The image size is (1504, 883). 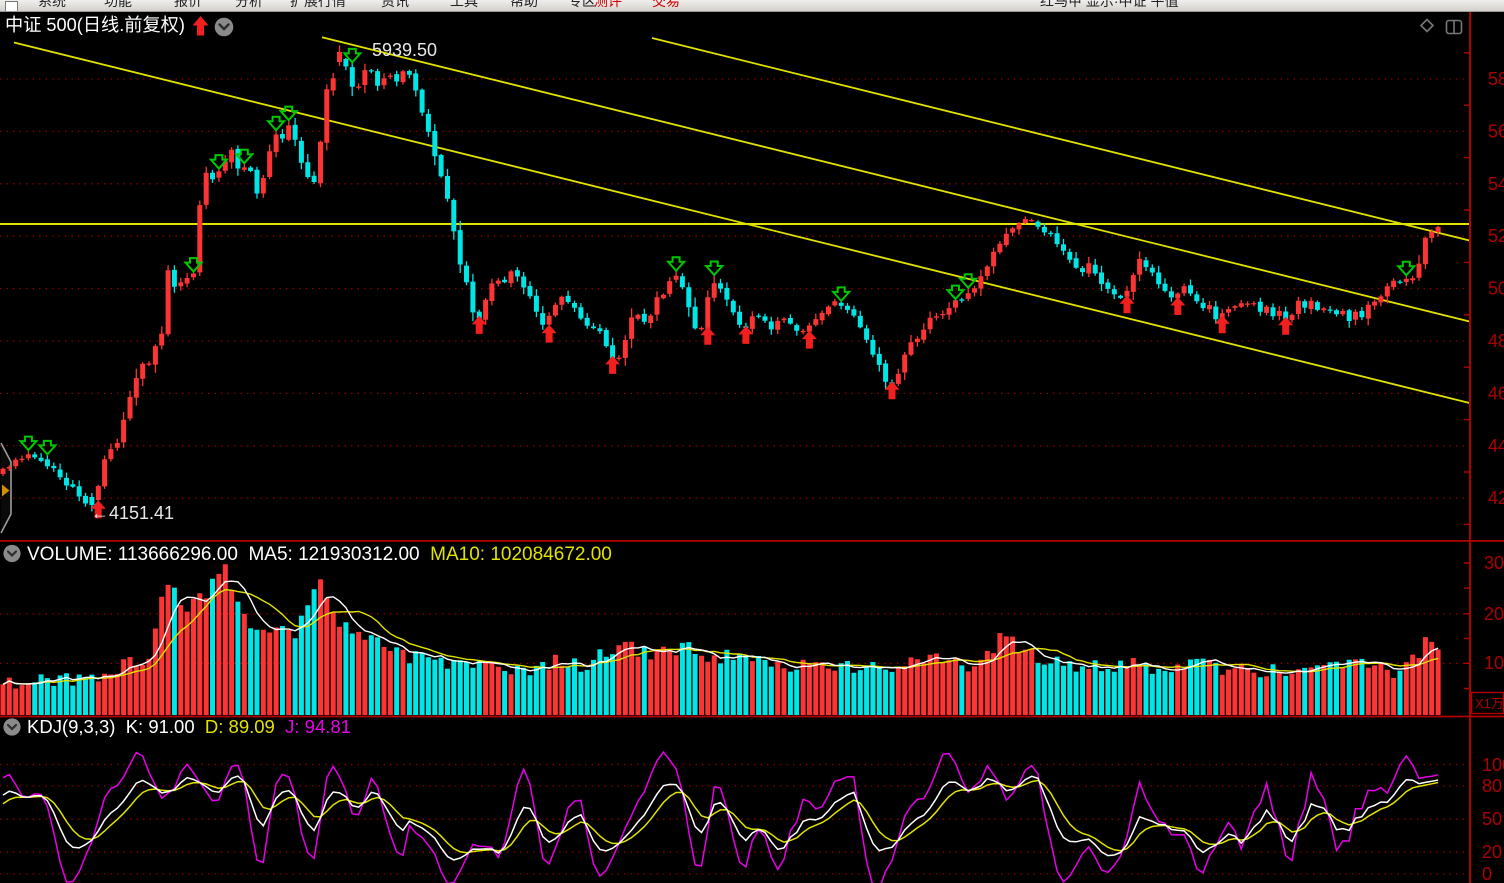 What do you see at coordinates (1496, 446) in the screenshot?
I see `svg-text: 4400.00` at bounding box center [1496, 446].